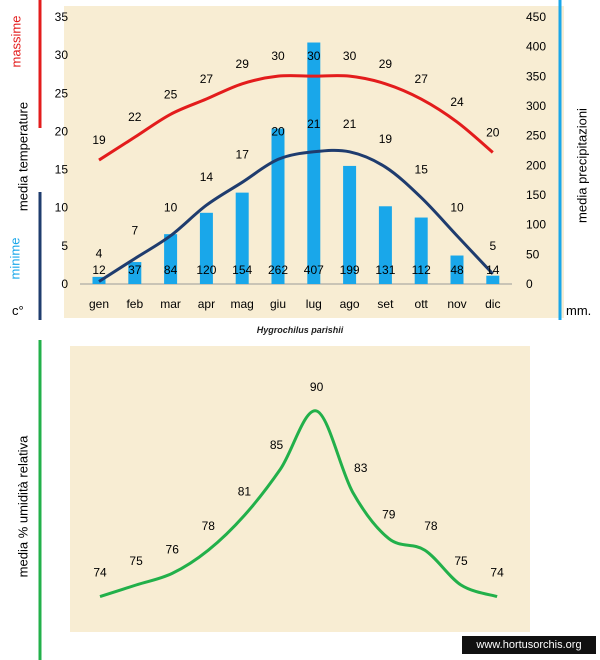 The height and width of the screenshot is (660, 600). What do you see at coordinates (206, 304) in the screenshot?
I see `month-tick-label: apr` at bounding box center [206, 304].